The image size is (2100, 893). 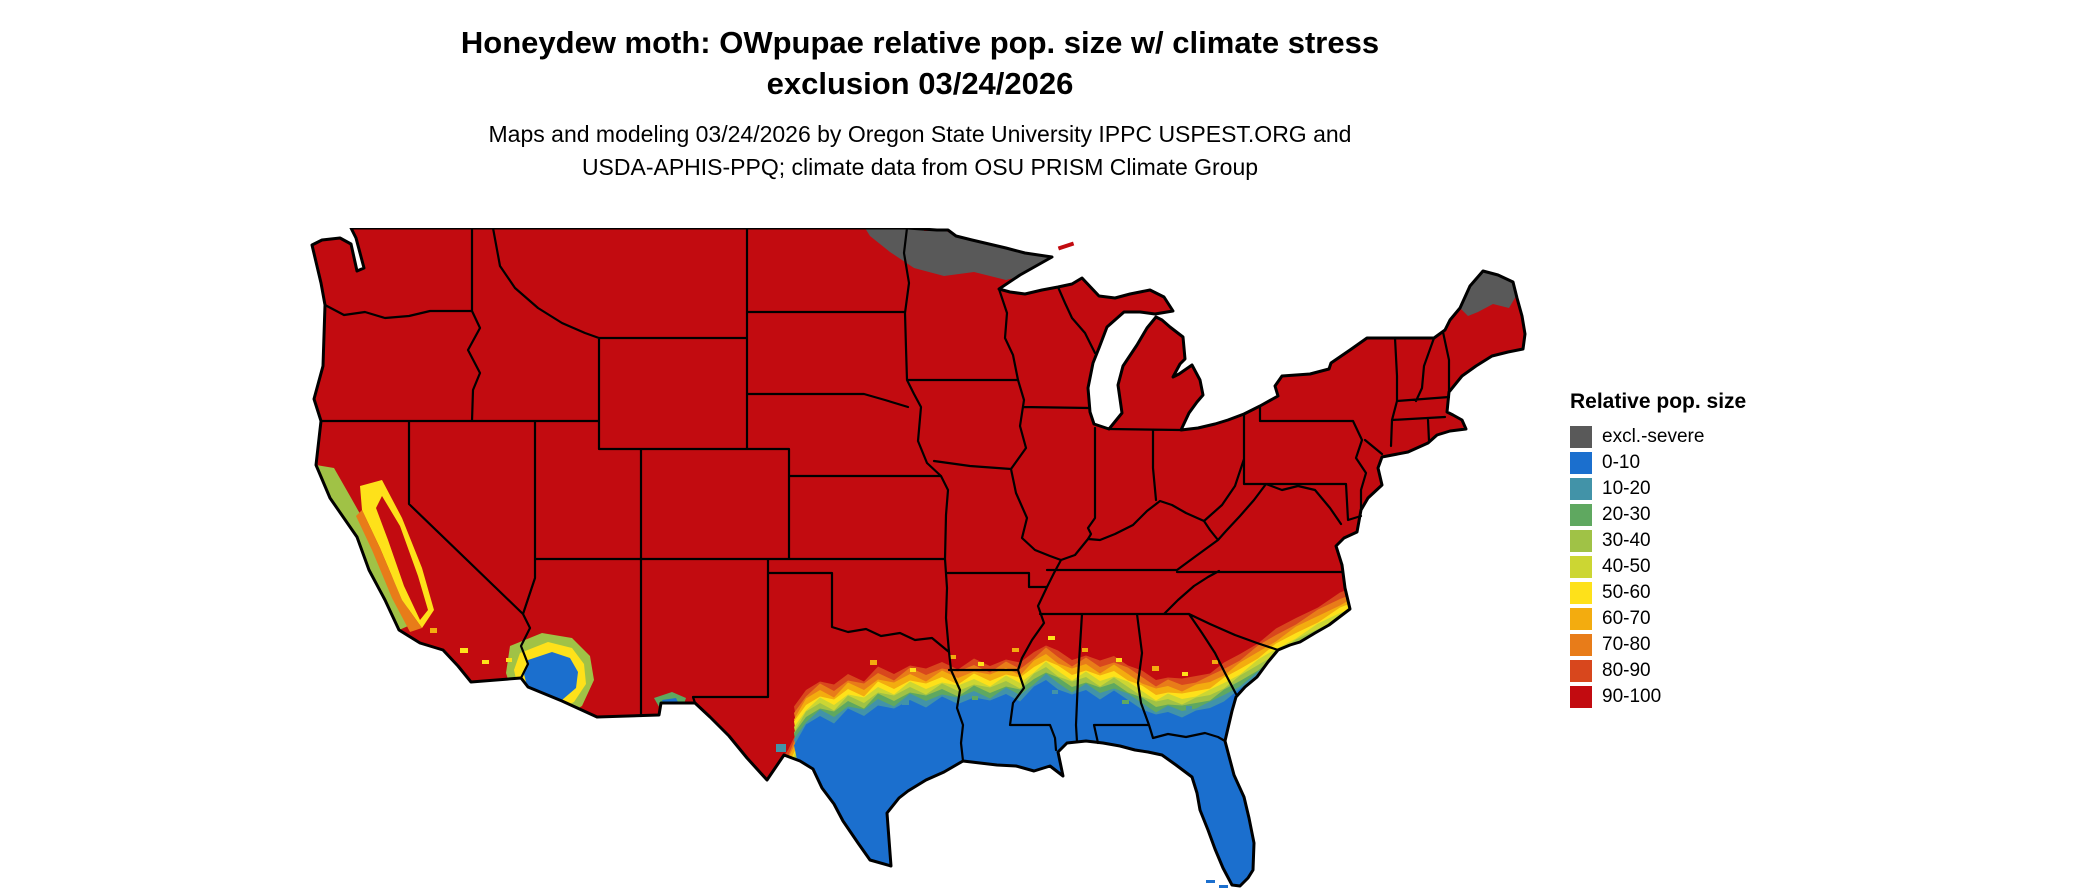 What do you see at coordinates (1720, 697) in the screenshot?
I see `legend-item: 90-100` at bounding box center [1720, 697].